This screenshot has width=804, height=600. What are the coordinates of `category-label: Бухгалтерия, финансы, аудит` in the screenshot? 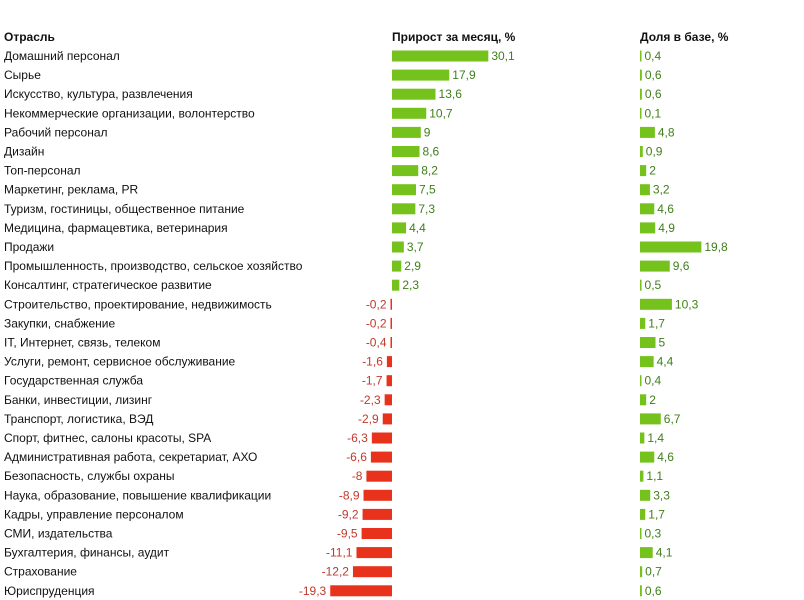 It's located at (87, 553).